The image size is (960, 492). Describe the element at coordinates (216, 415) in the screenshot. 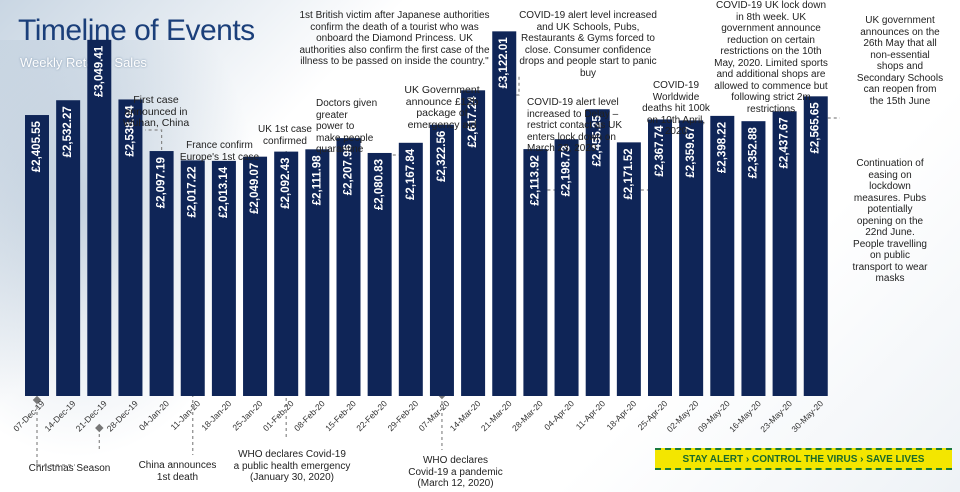

I see `x-tick-label: 18-Jan-20` at that location.